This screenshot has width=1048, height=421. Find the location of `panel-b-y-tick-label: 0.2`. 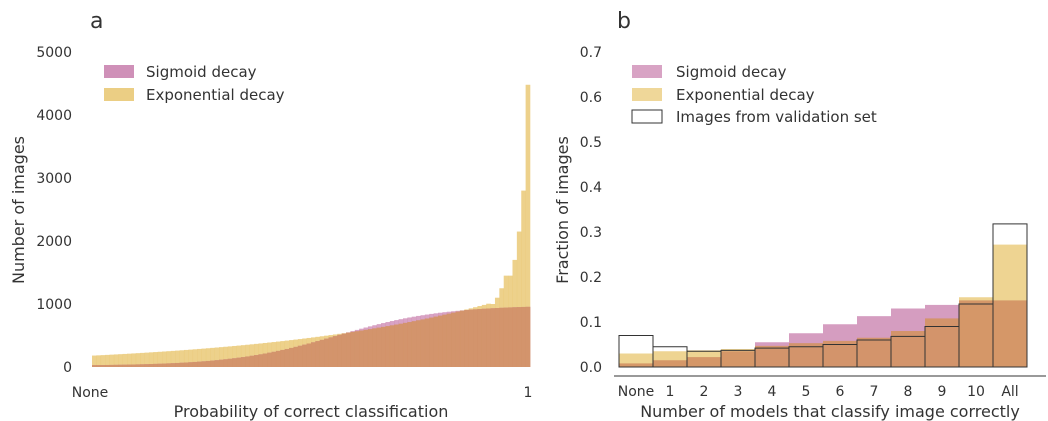

panel-b-y-tick-label: 0.2 is located at coordinates (591, 278).